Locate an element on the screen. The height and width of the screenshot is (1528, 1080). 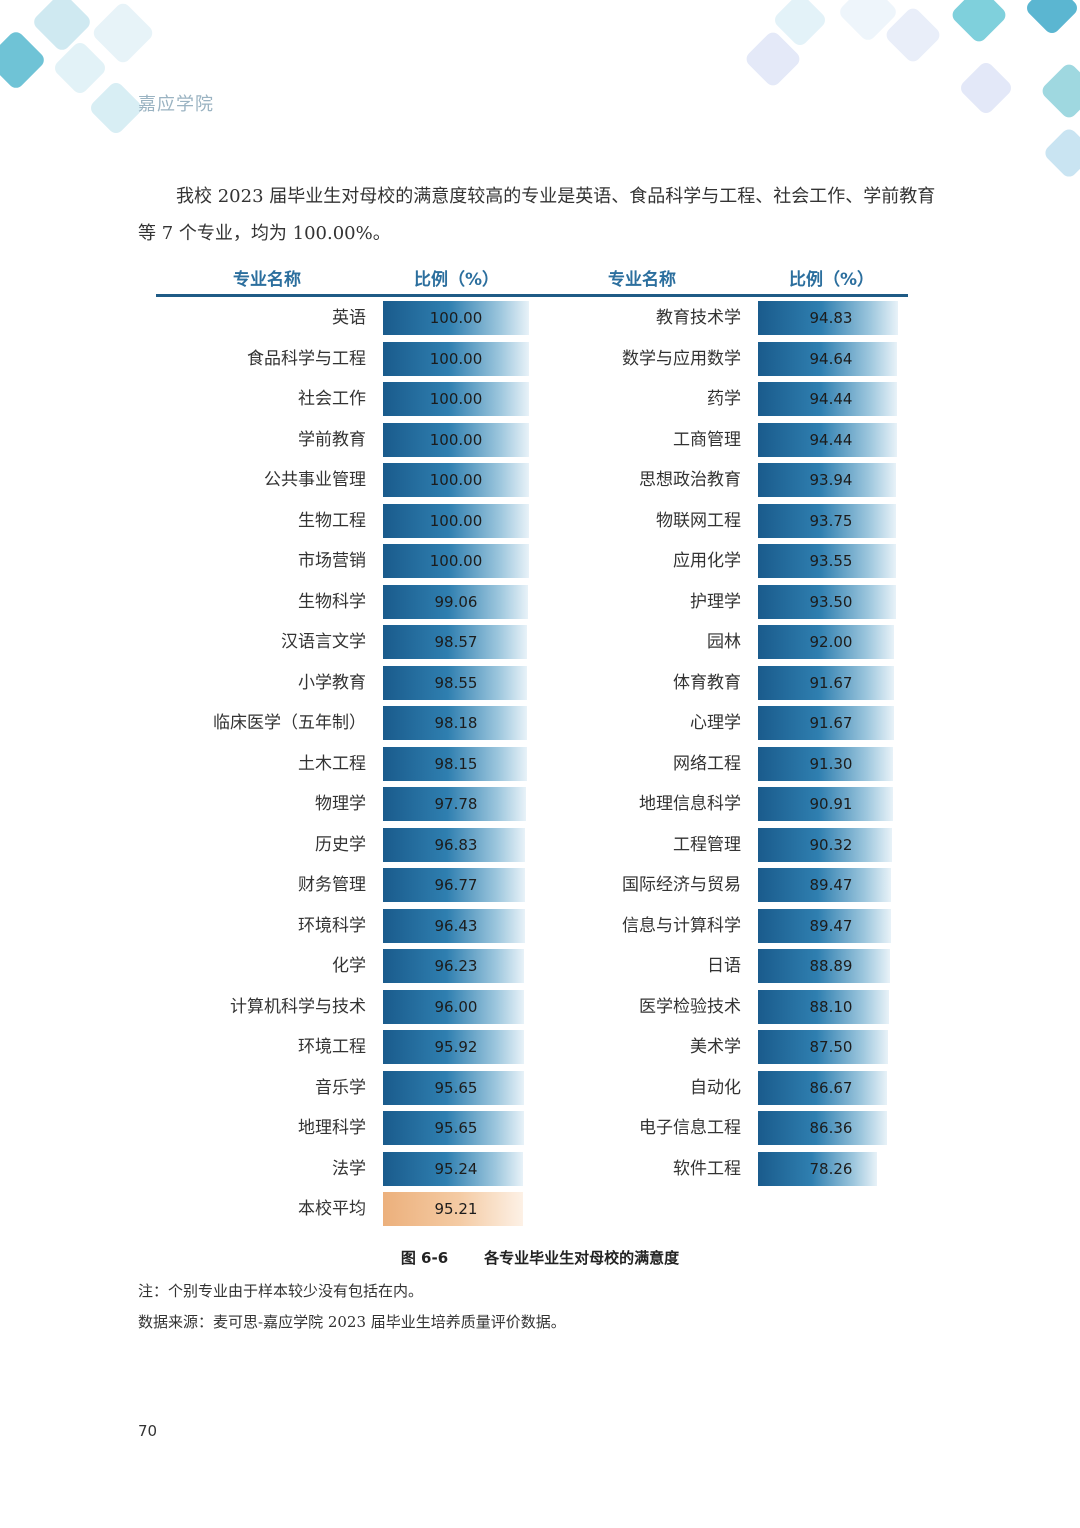
table-row: 数学与应用数学 94.64 is located at coordinates (721, 359).